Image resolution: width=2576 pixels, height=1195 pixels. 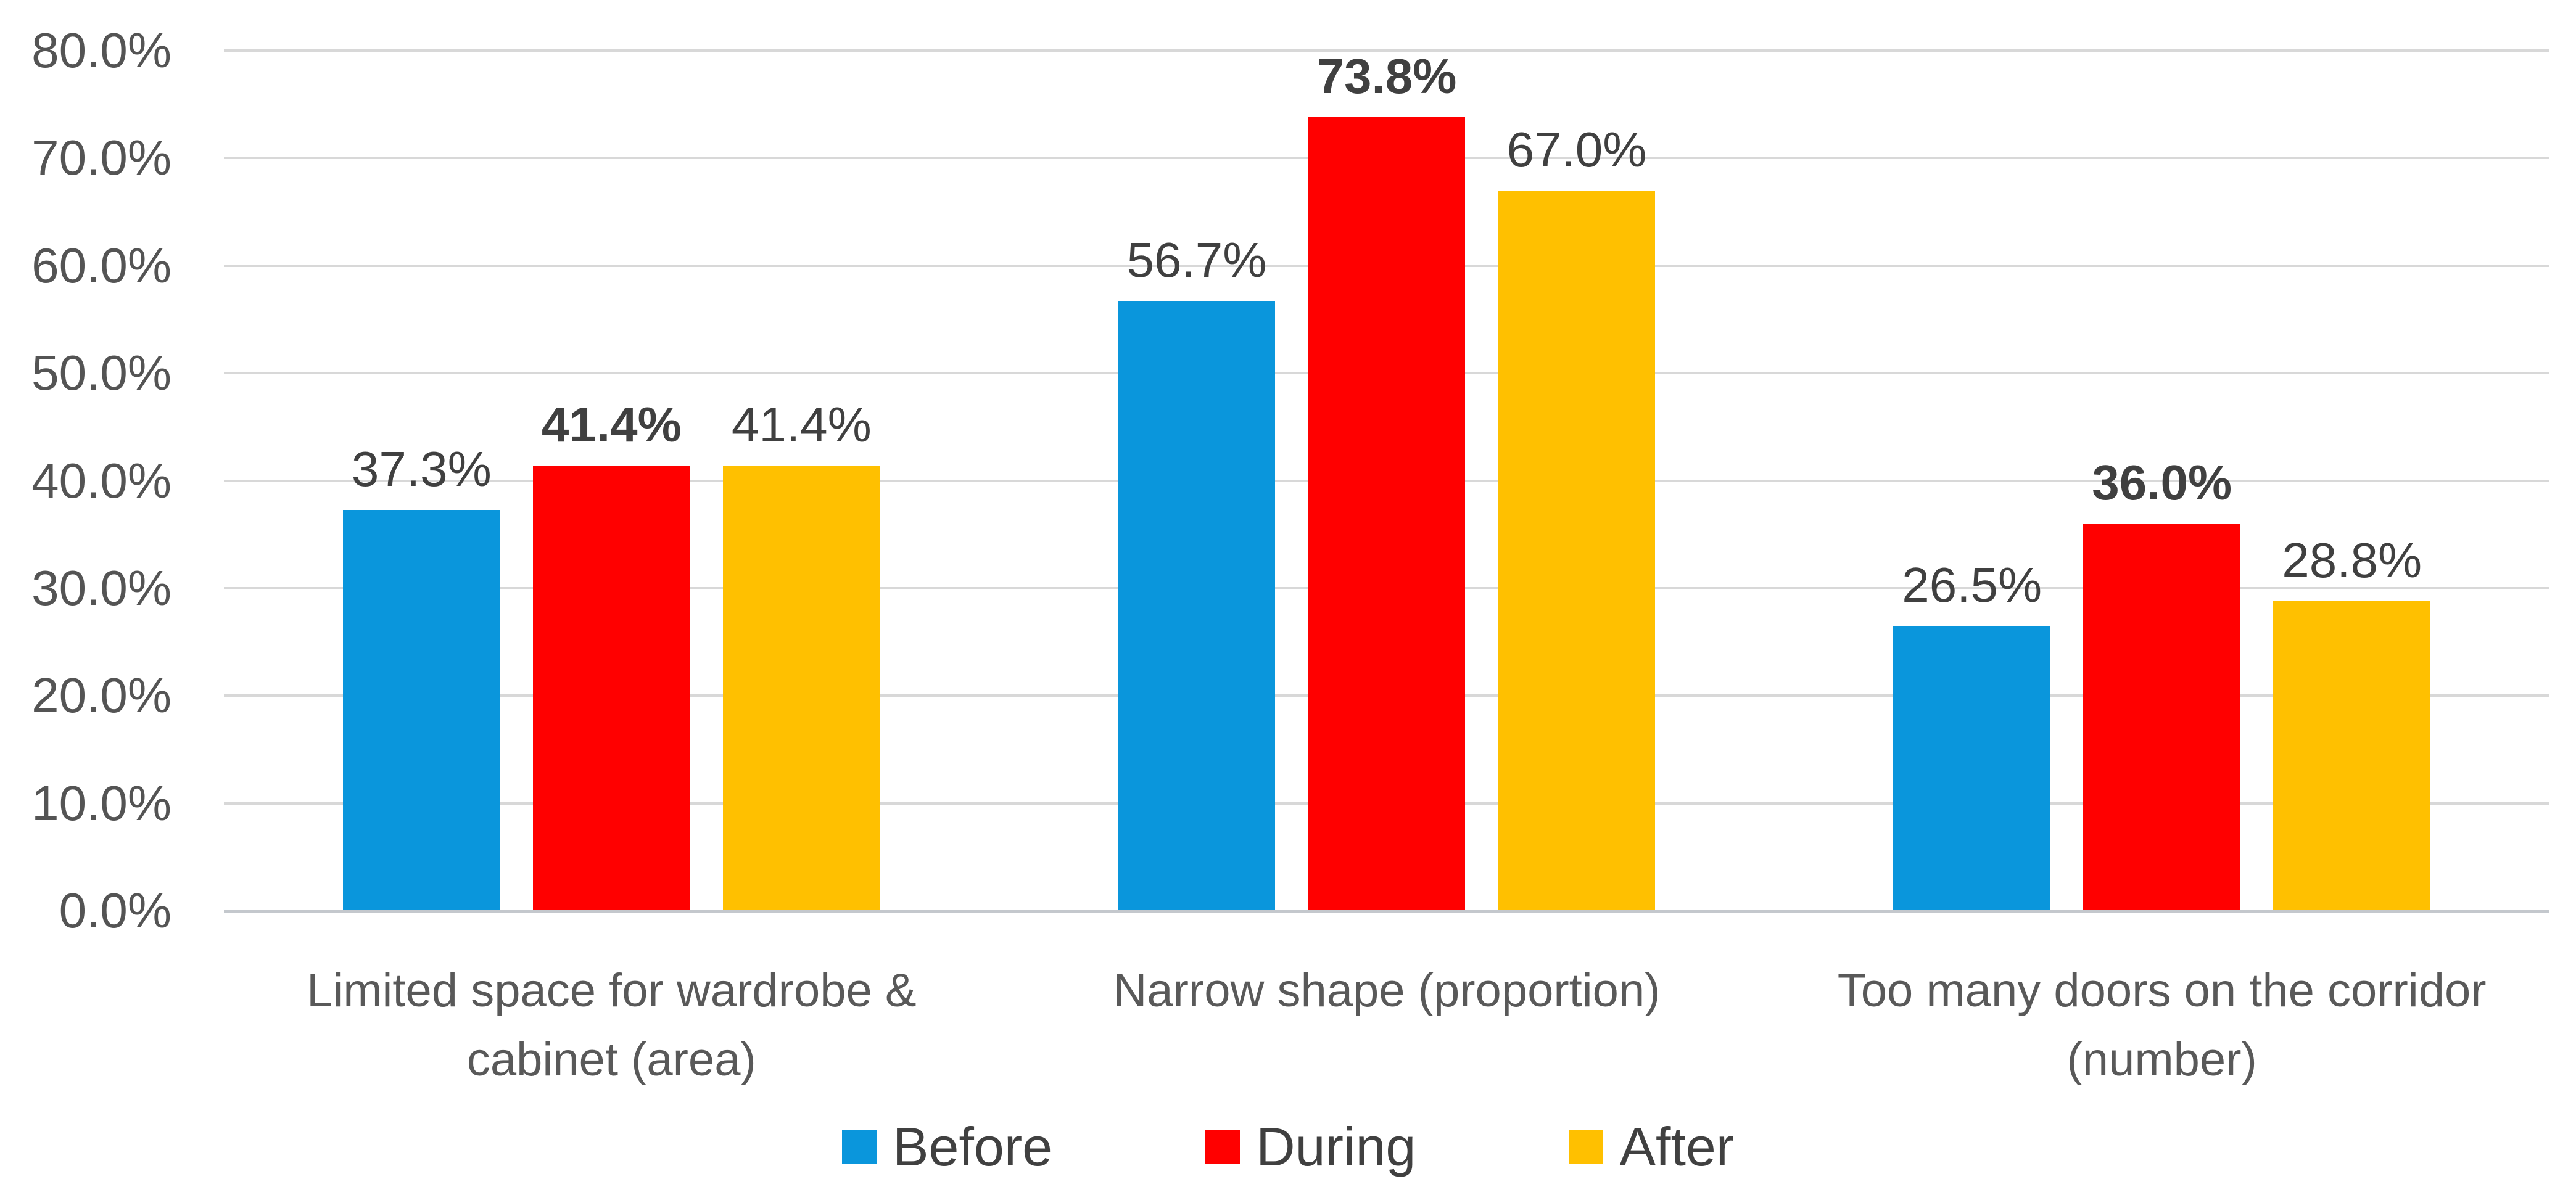 What do you see at coordinates (1587, 1147) in the screenshot?
I see `legend-swatch-after` at bounding box center [1587, 1147].